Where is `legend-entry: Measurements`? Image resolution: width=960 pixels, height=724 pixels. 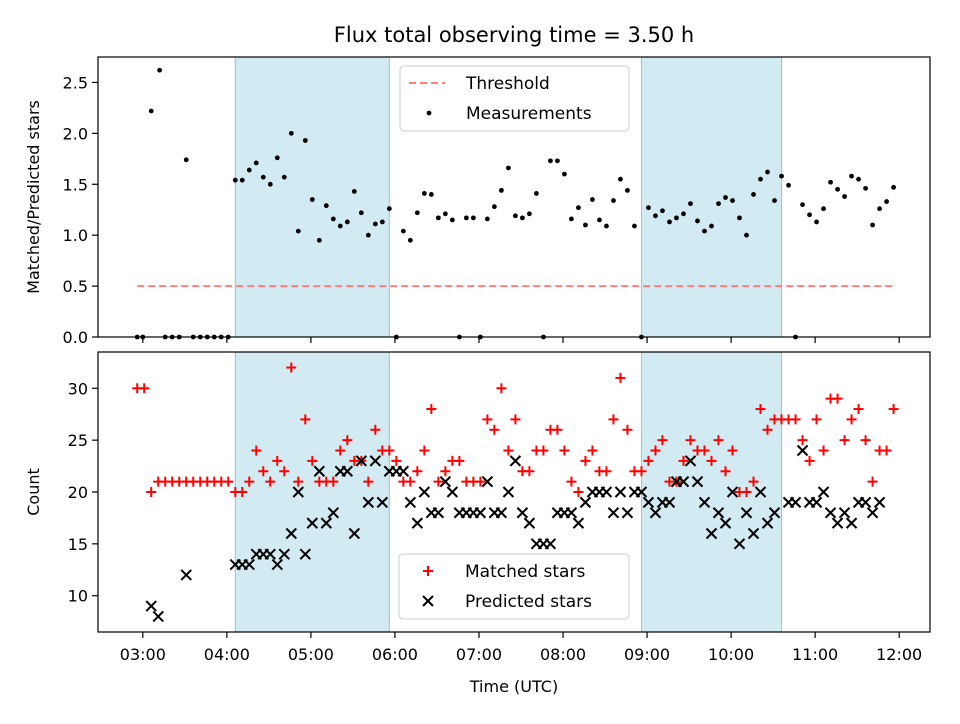
legend-entry: Measurements is located at coordinates (509, 114).